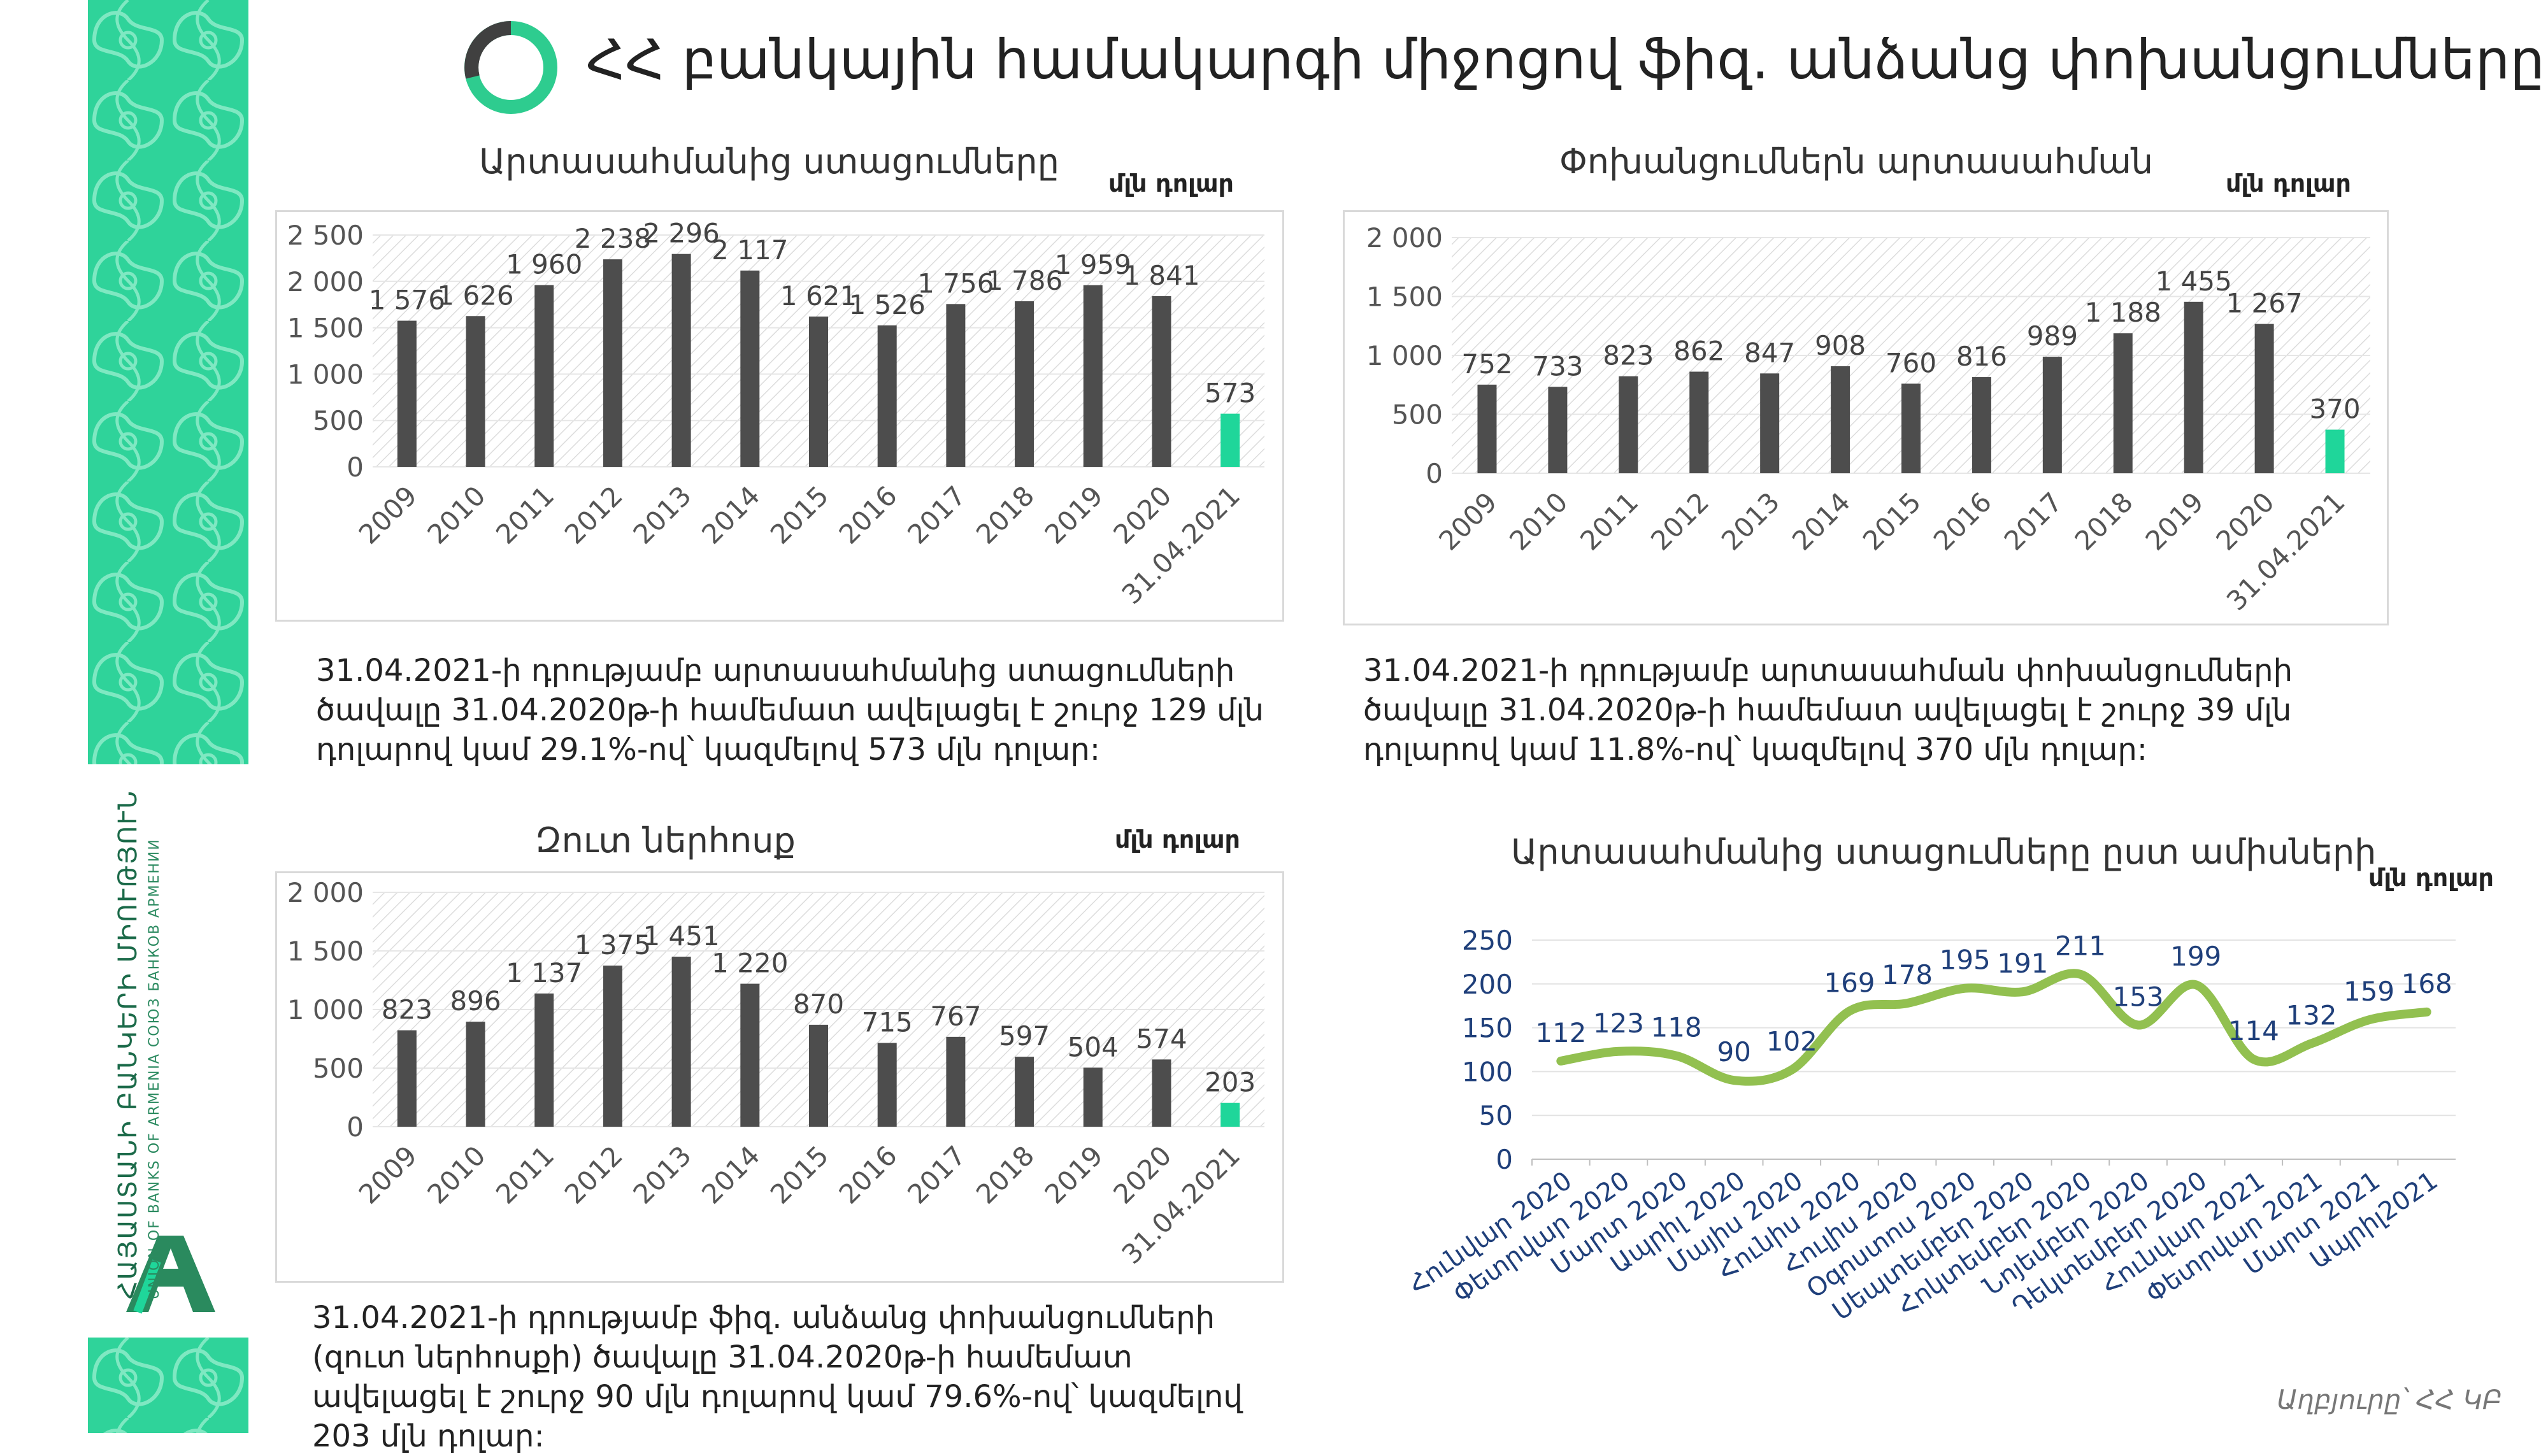  What do you see at coordinates (681, 233) in the screenshot?
I see `data-label: 2 296` at bounding box center [681, 233].